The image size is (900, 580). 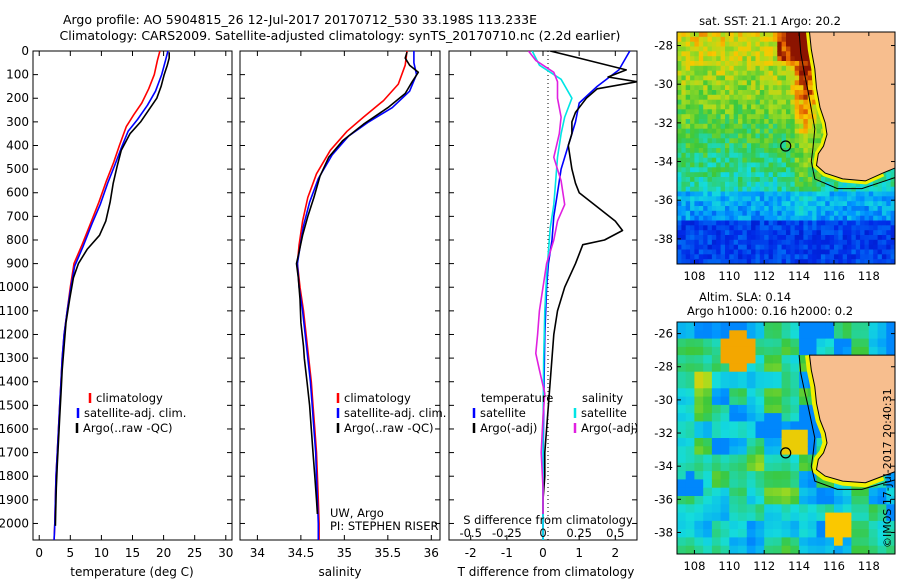 I want to click on map-y-tick-label: -30, so click(x=663, y=400).